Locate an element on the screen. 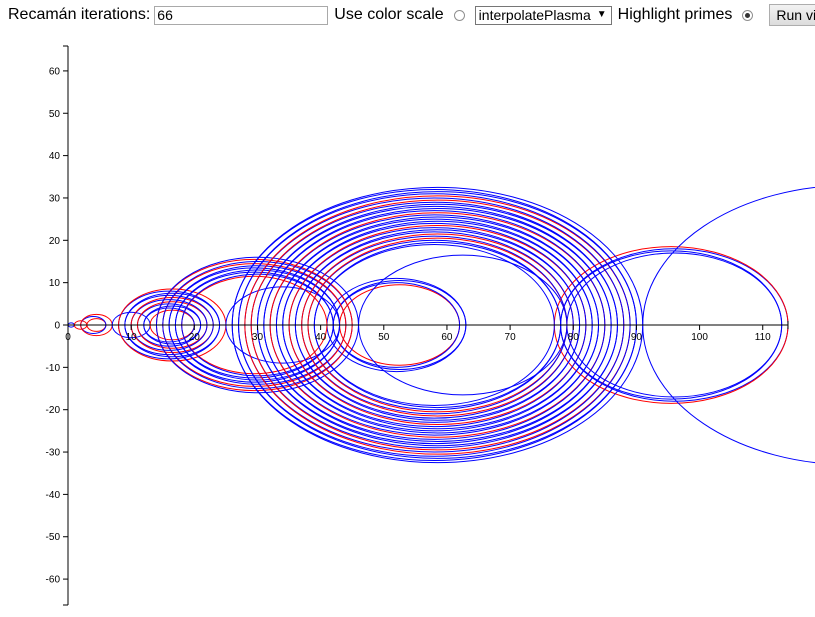 The height and width of the screenshot is (617, 815). y-tick-label--60: -60 is located at coordinates (53, 580).